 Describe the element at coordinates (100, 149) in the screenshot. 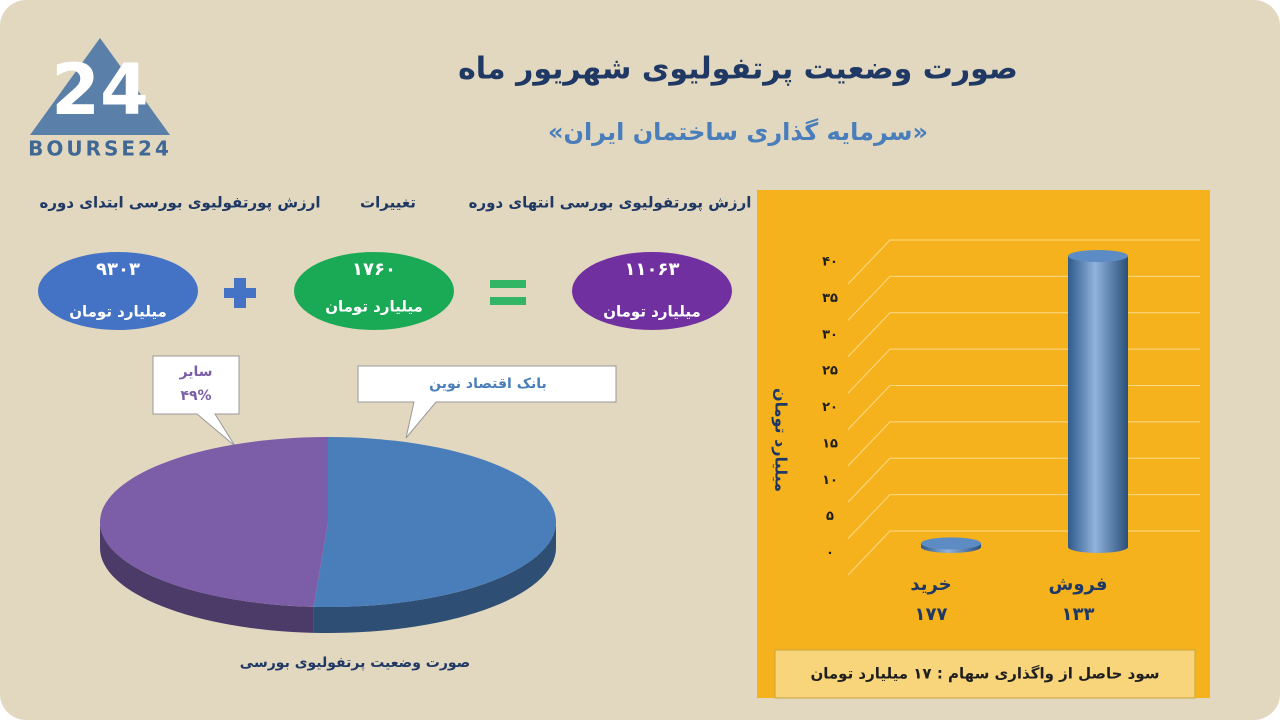

I see `logo-name: BOURSE24` at that location.